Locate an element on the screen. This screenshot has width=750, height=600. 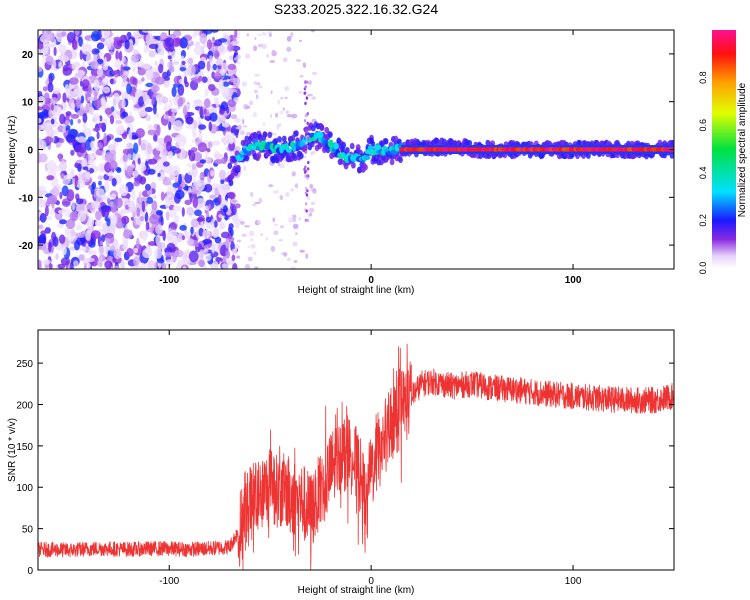
colorbar-tick-label: 0.4 is located at coordinates (703, 173).